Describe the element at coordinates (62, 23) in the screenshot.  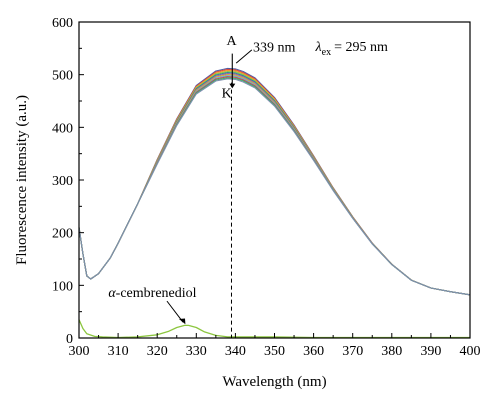
I see `y-tick-label: 600` at that location.